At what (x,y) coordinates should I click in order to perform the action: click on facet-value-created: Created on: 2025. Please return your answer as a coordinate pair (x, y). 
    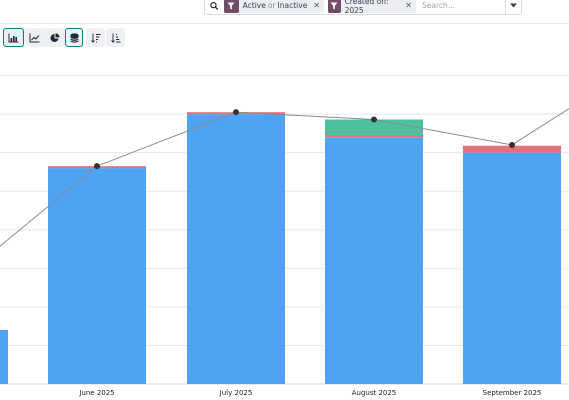
    Looking at the image, I should click on (366, 7).